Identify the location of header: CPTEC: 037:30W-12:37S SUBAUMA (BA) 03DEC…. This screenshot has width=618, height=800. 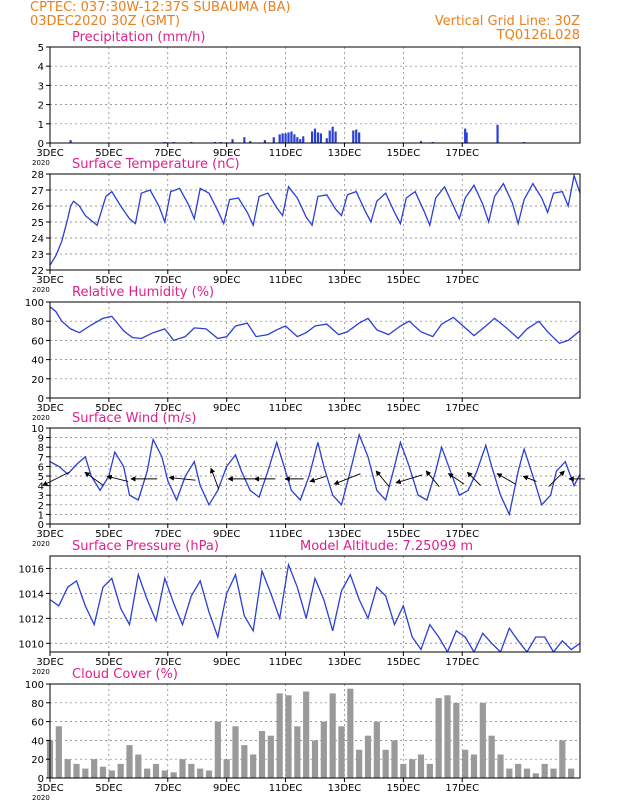
(305, 21).